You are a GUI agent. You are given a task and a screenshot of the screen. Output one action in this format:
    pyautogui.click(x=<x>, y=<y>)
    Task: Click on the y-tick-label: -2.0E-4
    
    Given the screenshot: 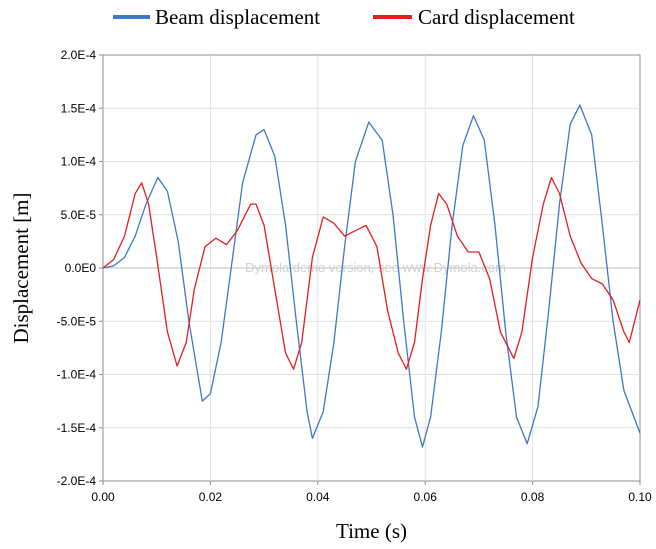 What is the action you would take?
    pyautogui.click(x=77, y=481)
    